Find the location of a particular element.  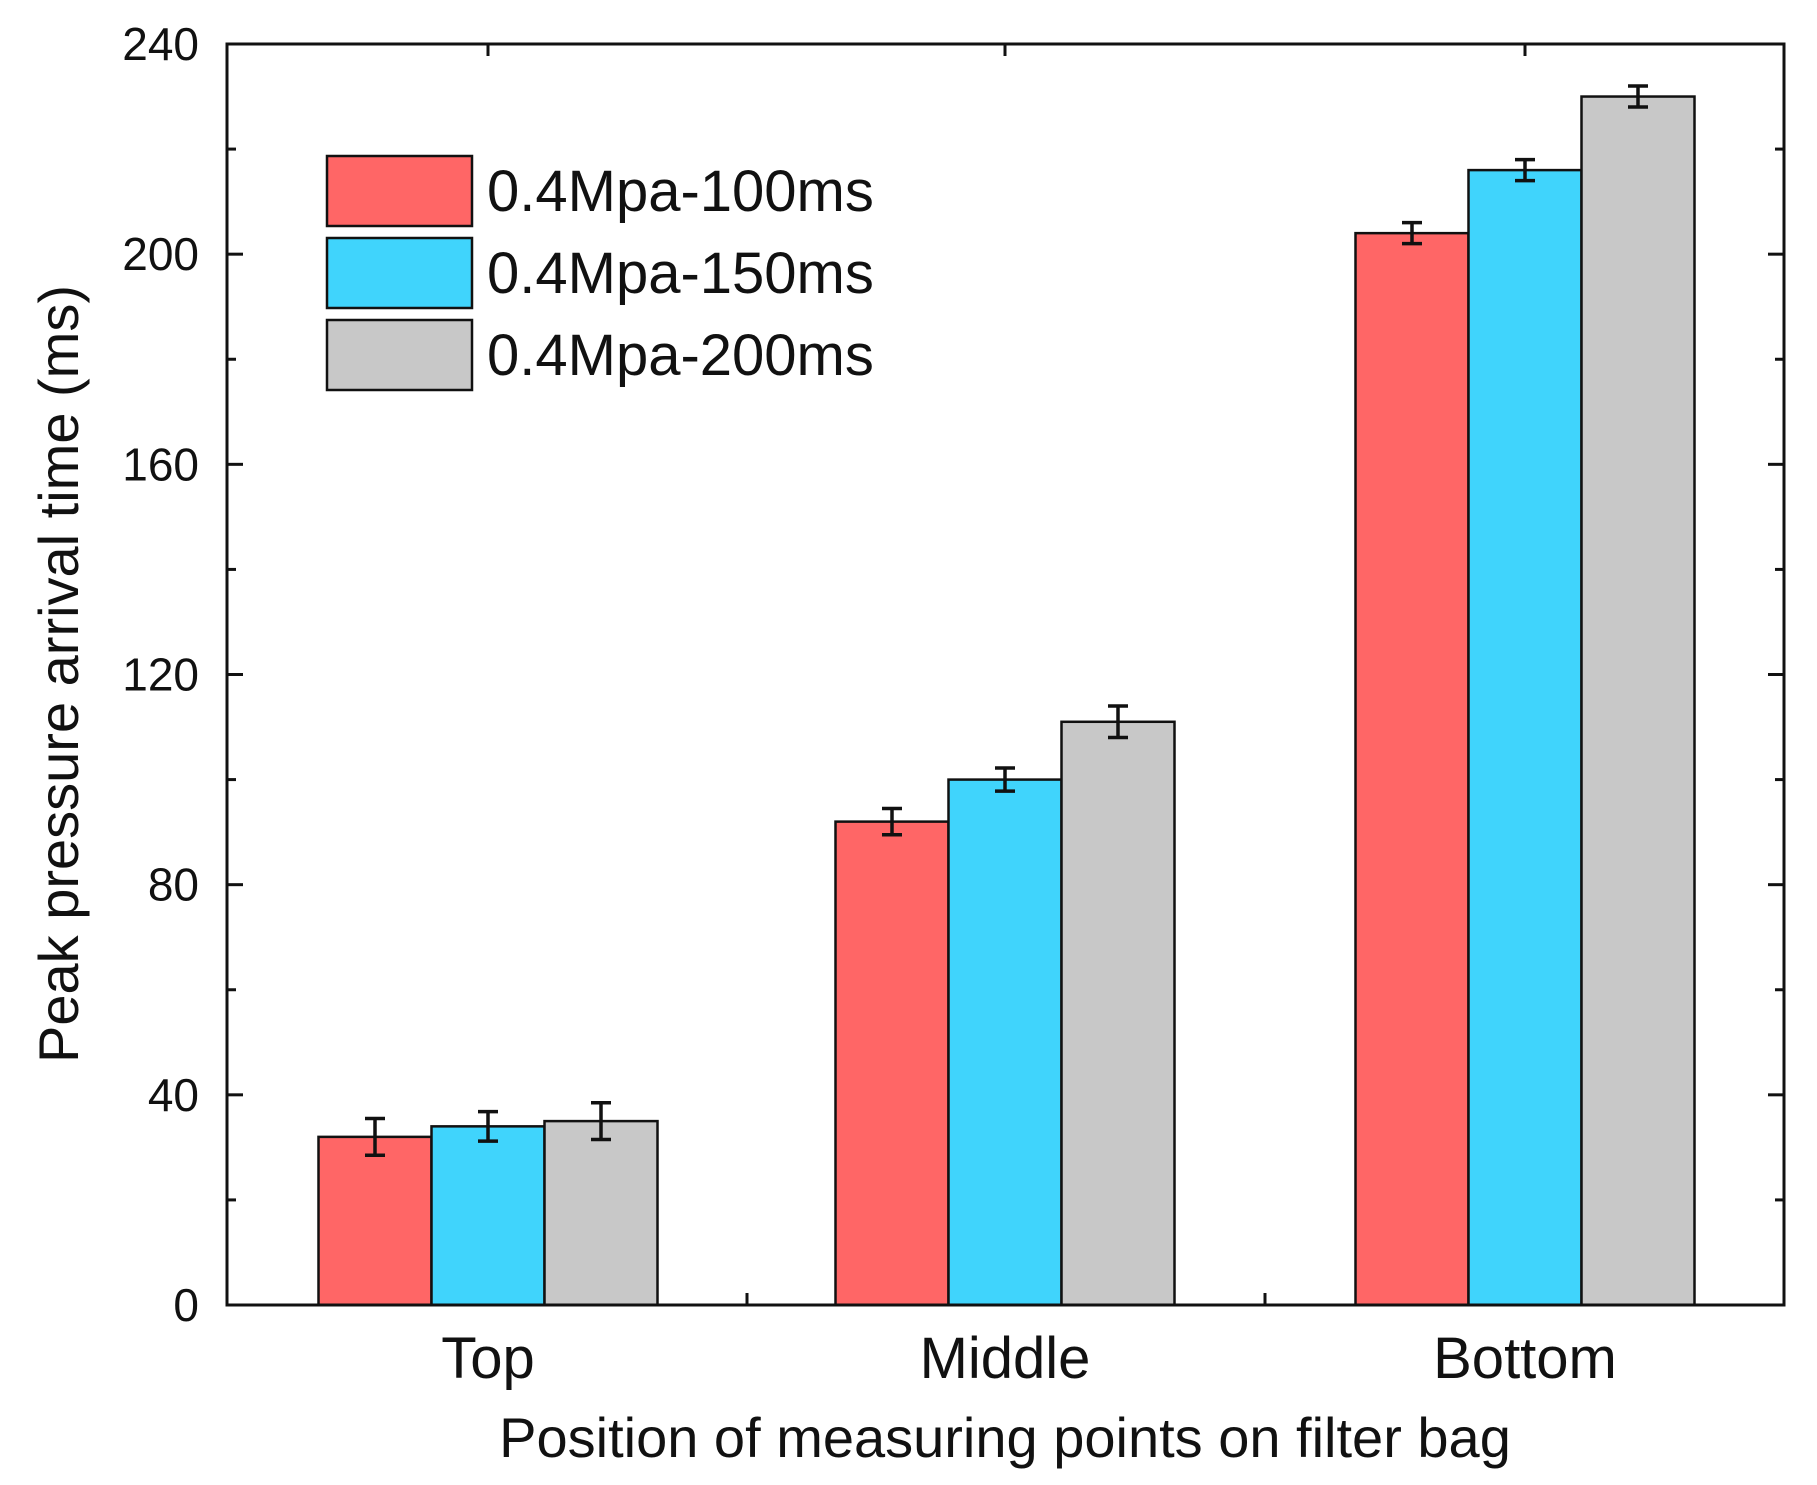

legend-label-1: 0.4Mpa-150ms is located at coordinates (680, 273).